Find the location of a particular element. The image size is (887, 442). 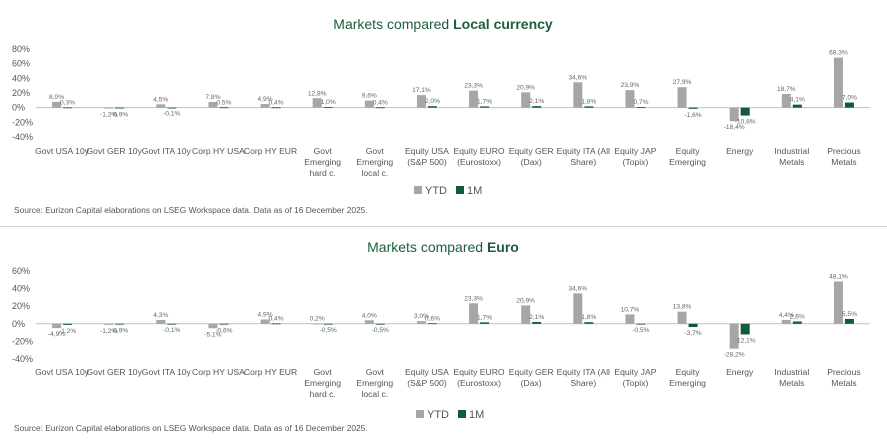

data-label-ytd: 10,7% is located at coordinates (630, 309).